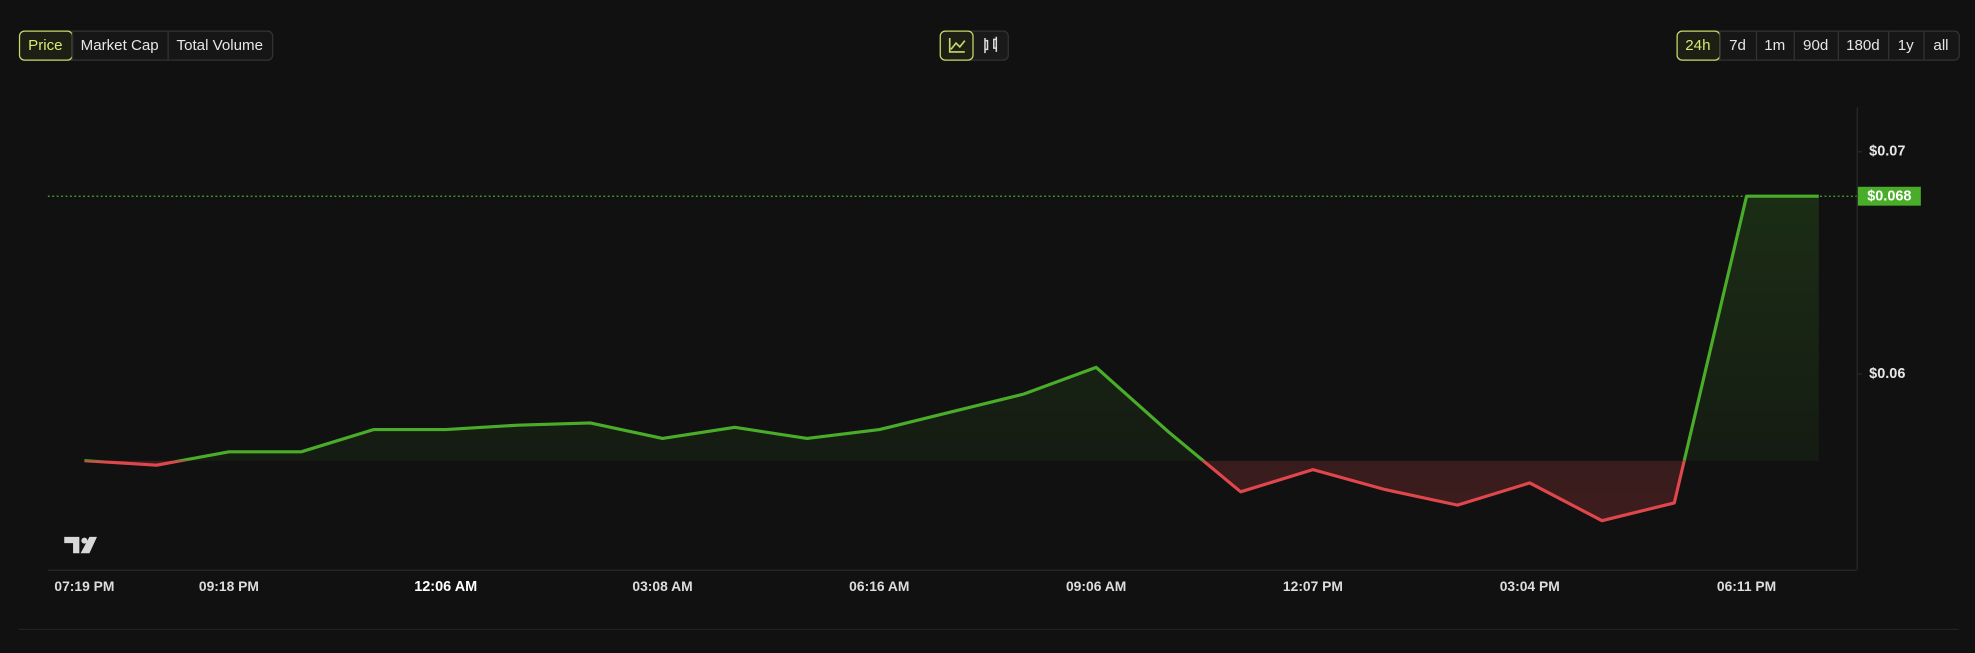 The height and width of the screenshot is (653, 1975). I want to click on x-tick-label: 06:11 PM, so click(1746, 586).